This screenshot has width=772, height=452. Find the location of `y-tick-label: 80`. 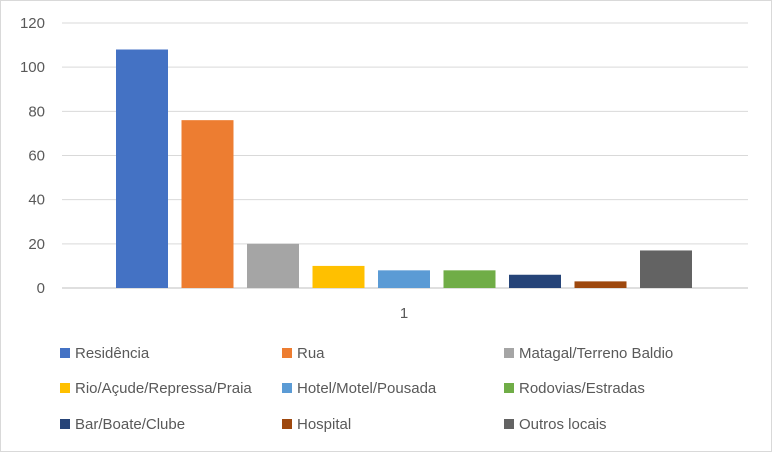

y-tick-label: 80 is located at coordinates (36, 111).